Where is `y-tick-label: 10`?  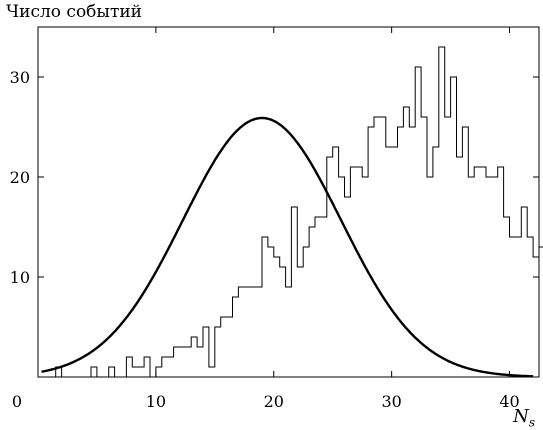
y-tick-label: 10 is located at coordinates (20, 277).